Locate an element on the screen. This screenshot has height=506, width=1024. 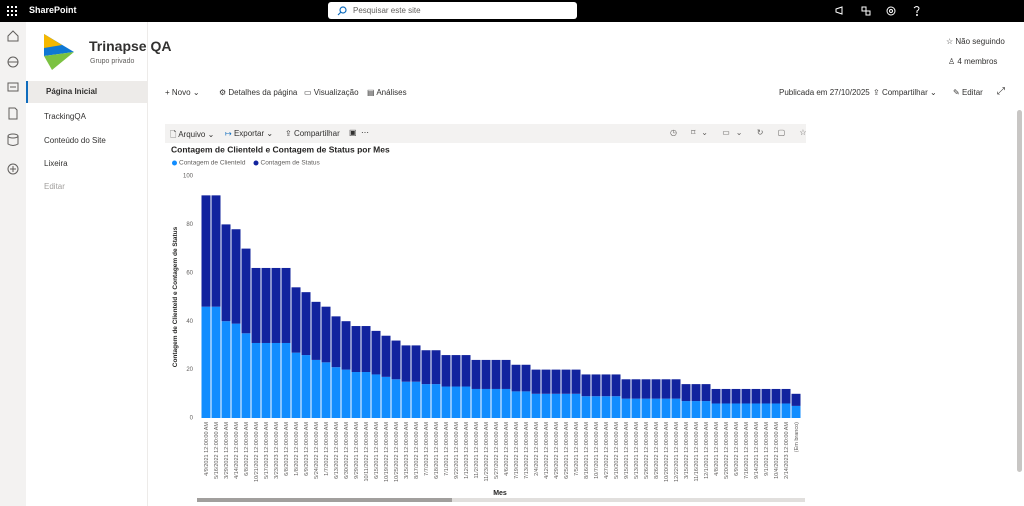
x-tick-label: 4/14/2022 12:00:00 AM is located at coordinates (237, 450).